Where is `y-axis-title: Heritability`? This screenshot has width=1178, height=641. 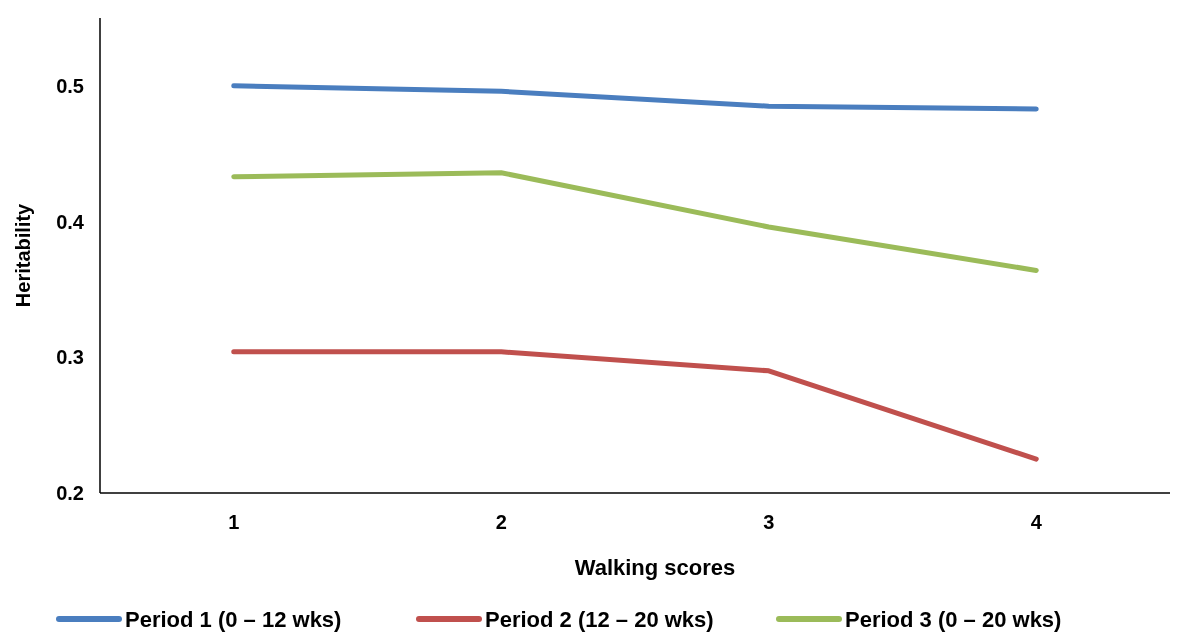
y-axis-title: Heritability is located at coordinates (23, 255).